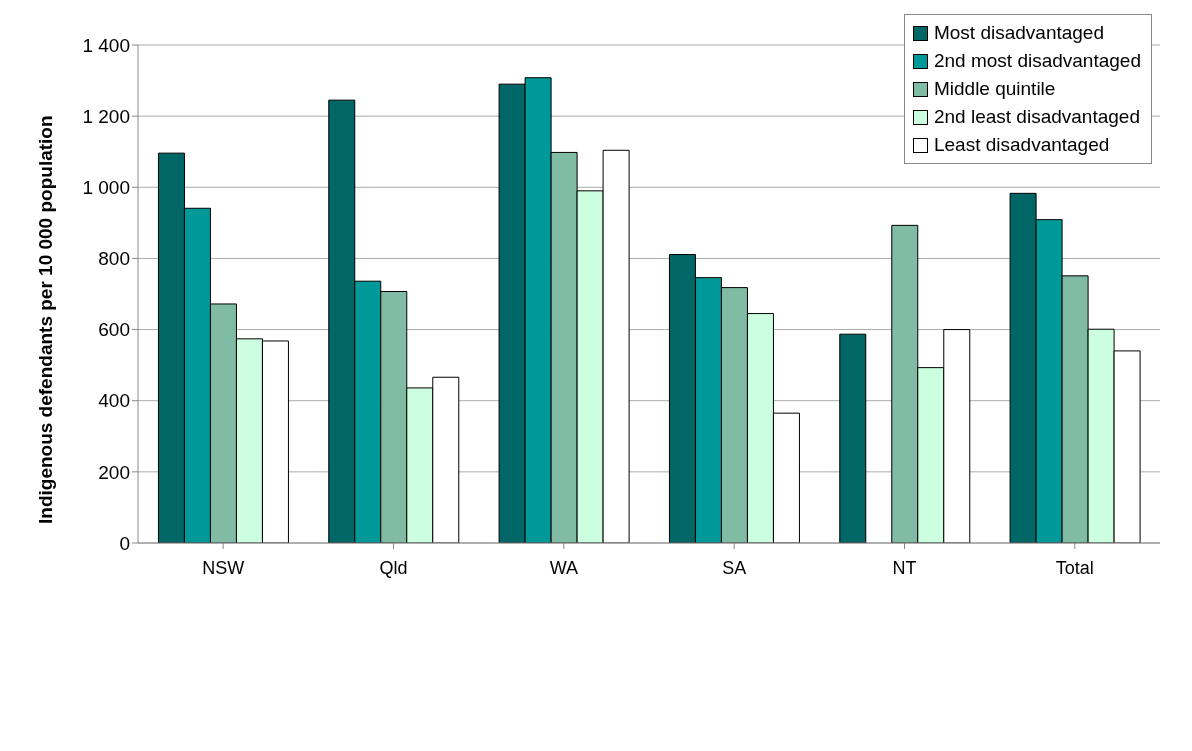 The height and width of the screenshot is (751, 1192). Describe the element at coordinates (1036, 117) in the screenshot. I see `legend-label: 2nd least disadvantaged` at that location.